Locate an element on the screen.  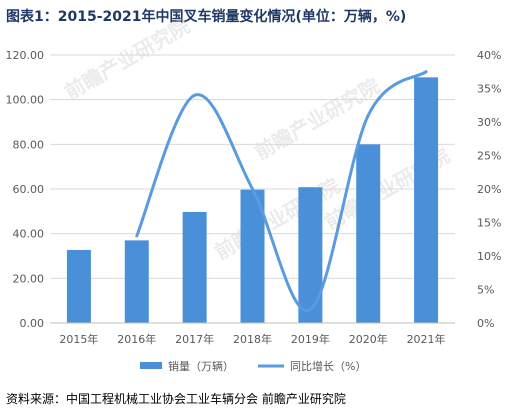
y-right-tick-label: 35% is located at coordinates (489, 89).